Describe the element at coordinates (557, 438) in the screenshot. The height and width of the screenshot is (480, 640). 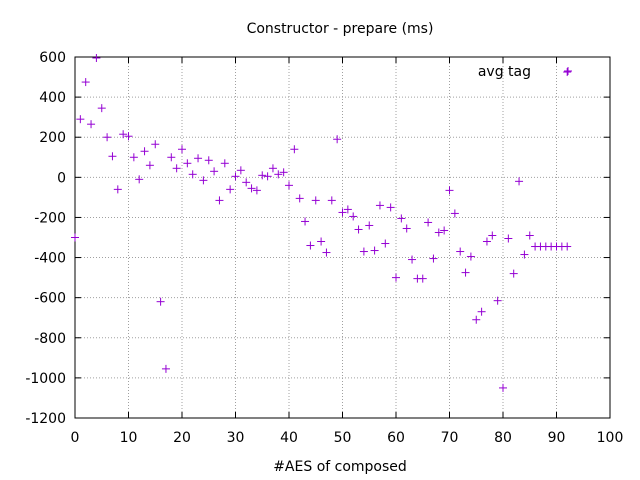
I see `x-tick-label: 90` at that location.